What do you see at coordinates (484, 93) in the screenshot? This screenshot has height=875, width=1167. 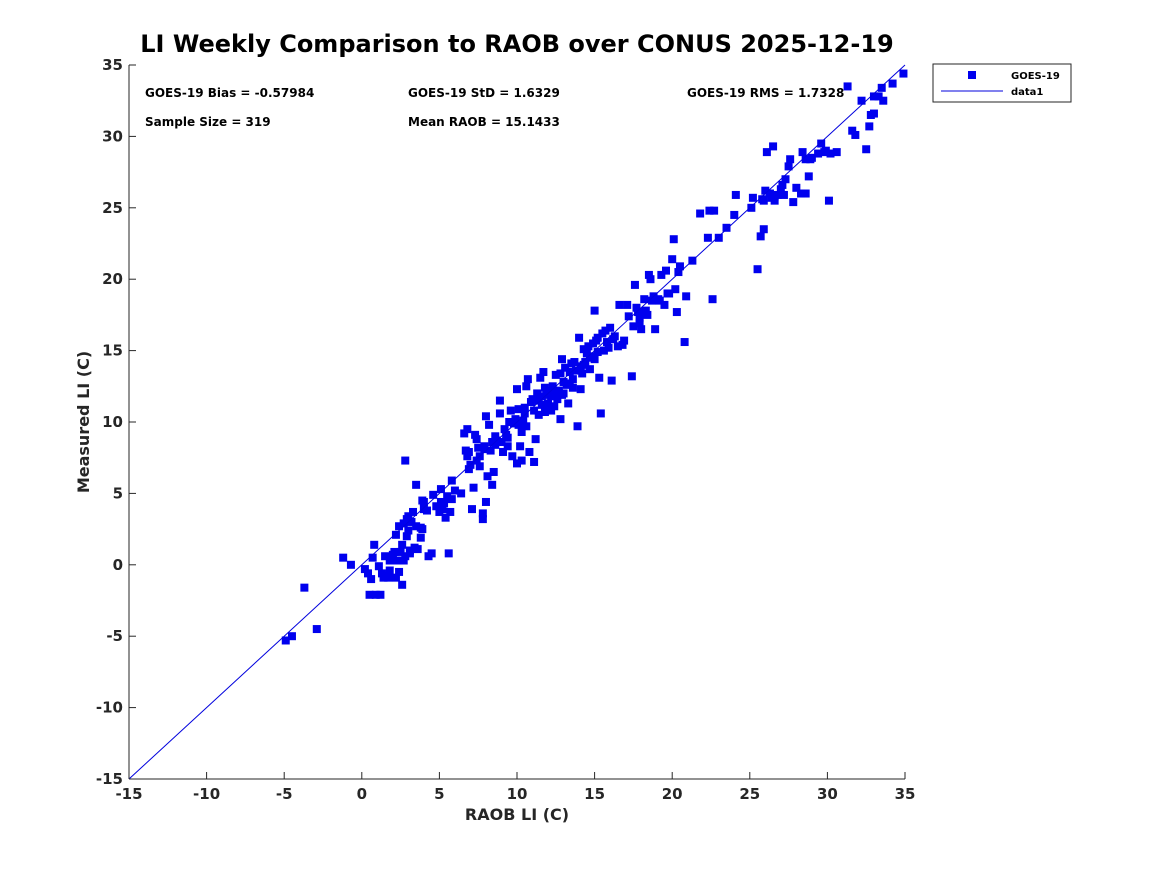 I see `stat-std: GOES-19 StD = 1.6329` at bounding box center [484, 93].